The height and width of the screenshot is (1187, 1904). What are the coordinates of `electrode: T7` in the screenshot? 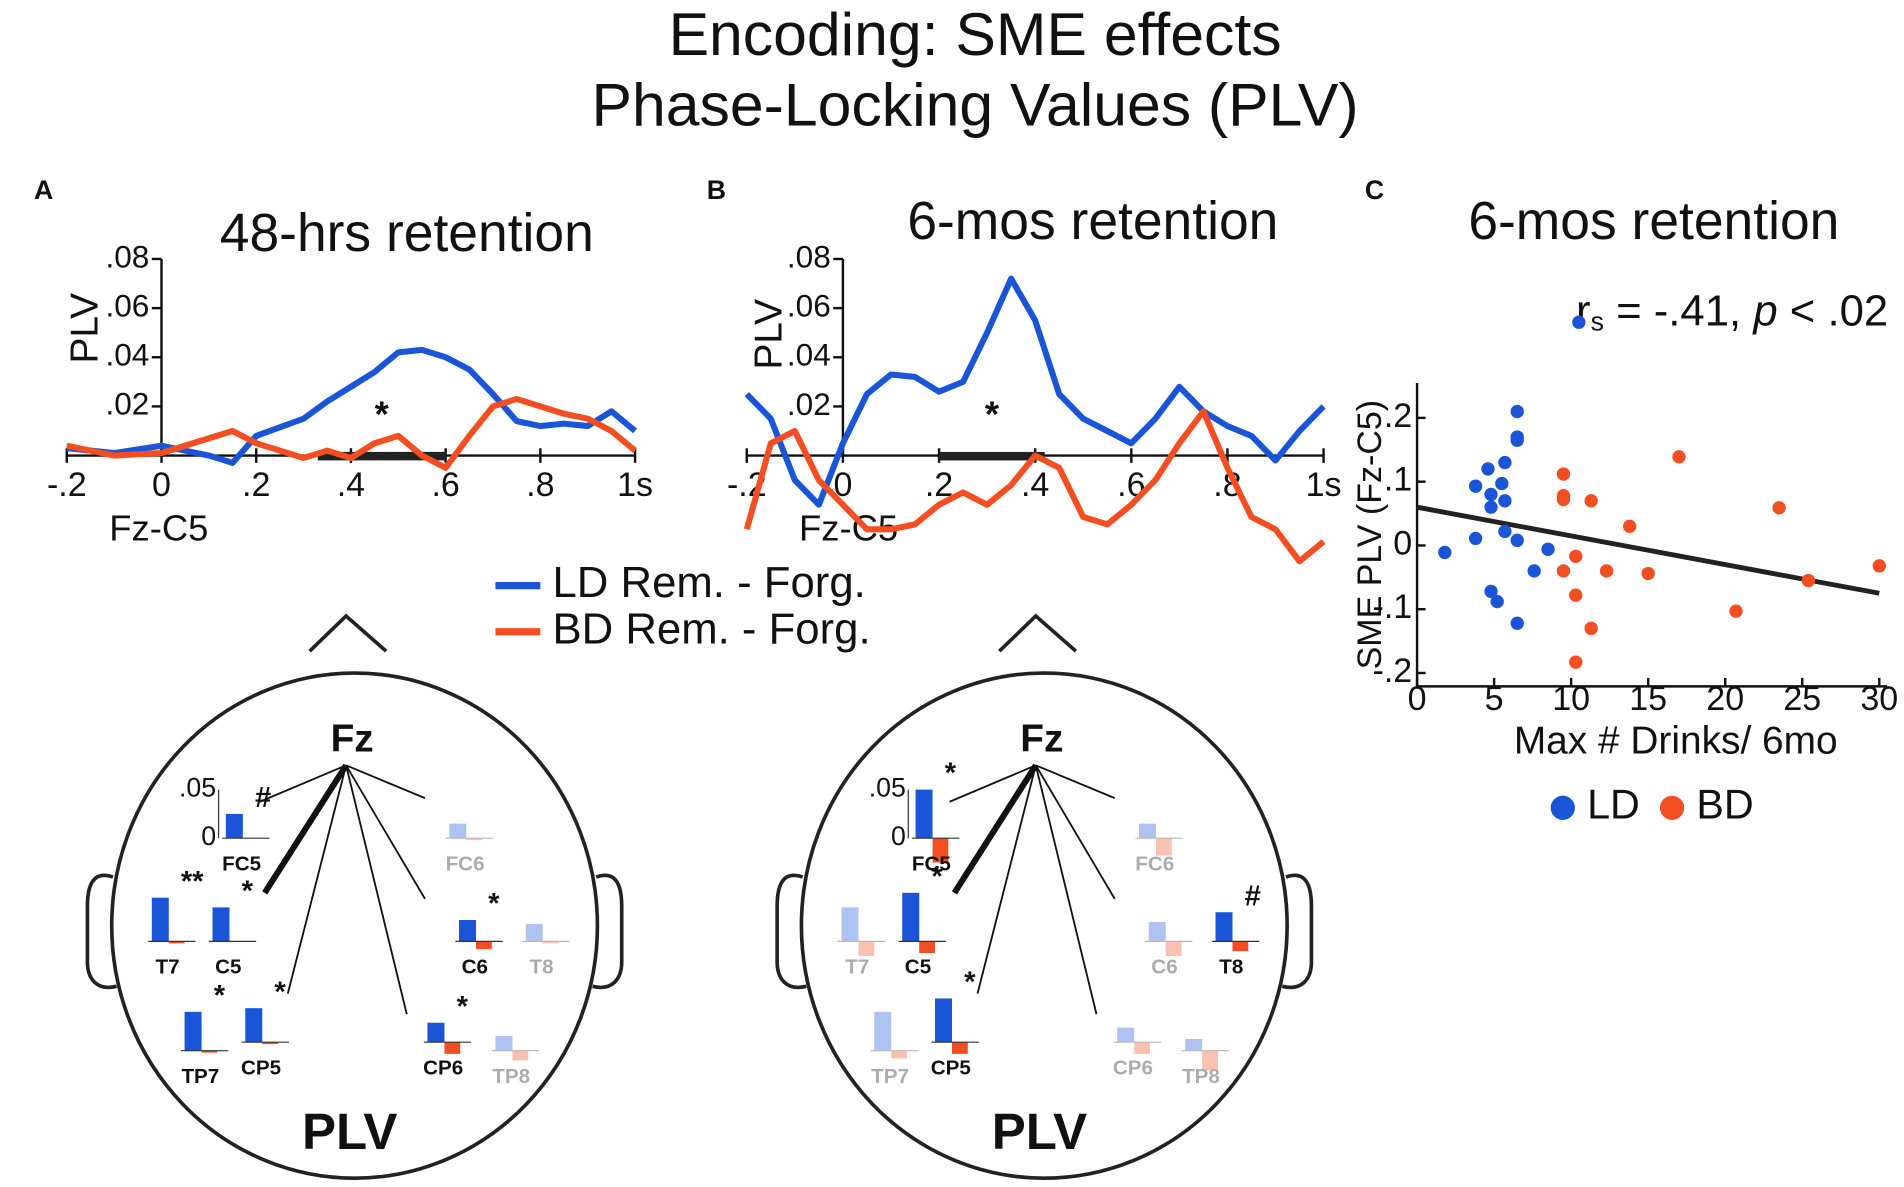 It's located at (861, 943).